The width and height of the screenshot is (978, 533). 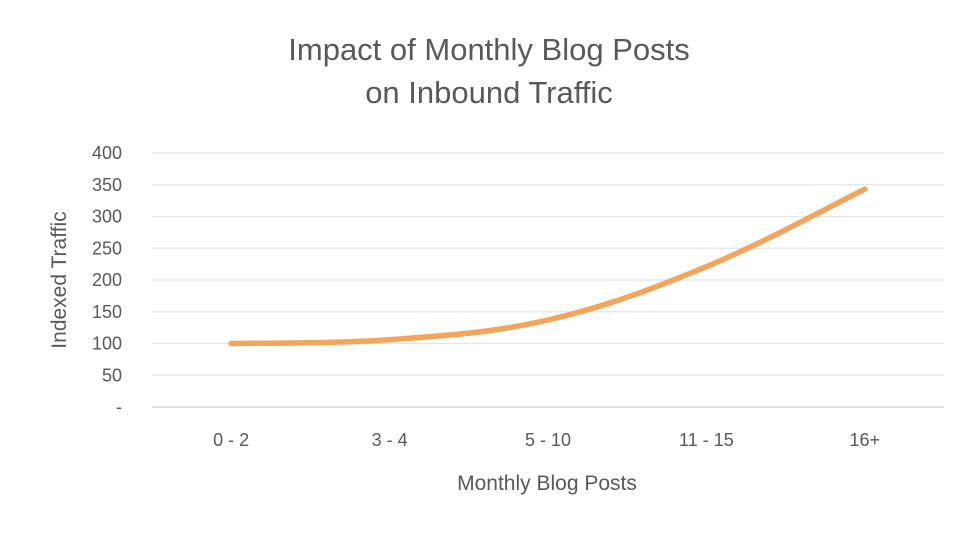 I want to click on x-tick-label: 11 - 15, so click(x=706, y=440).